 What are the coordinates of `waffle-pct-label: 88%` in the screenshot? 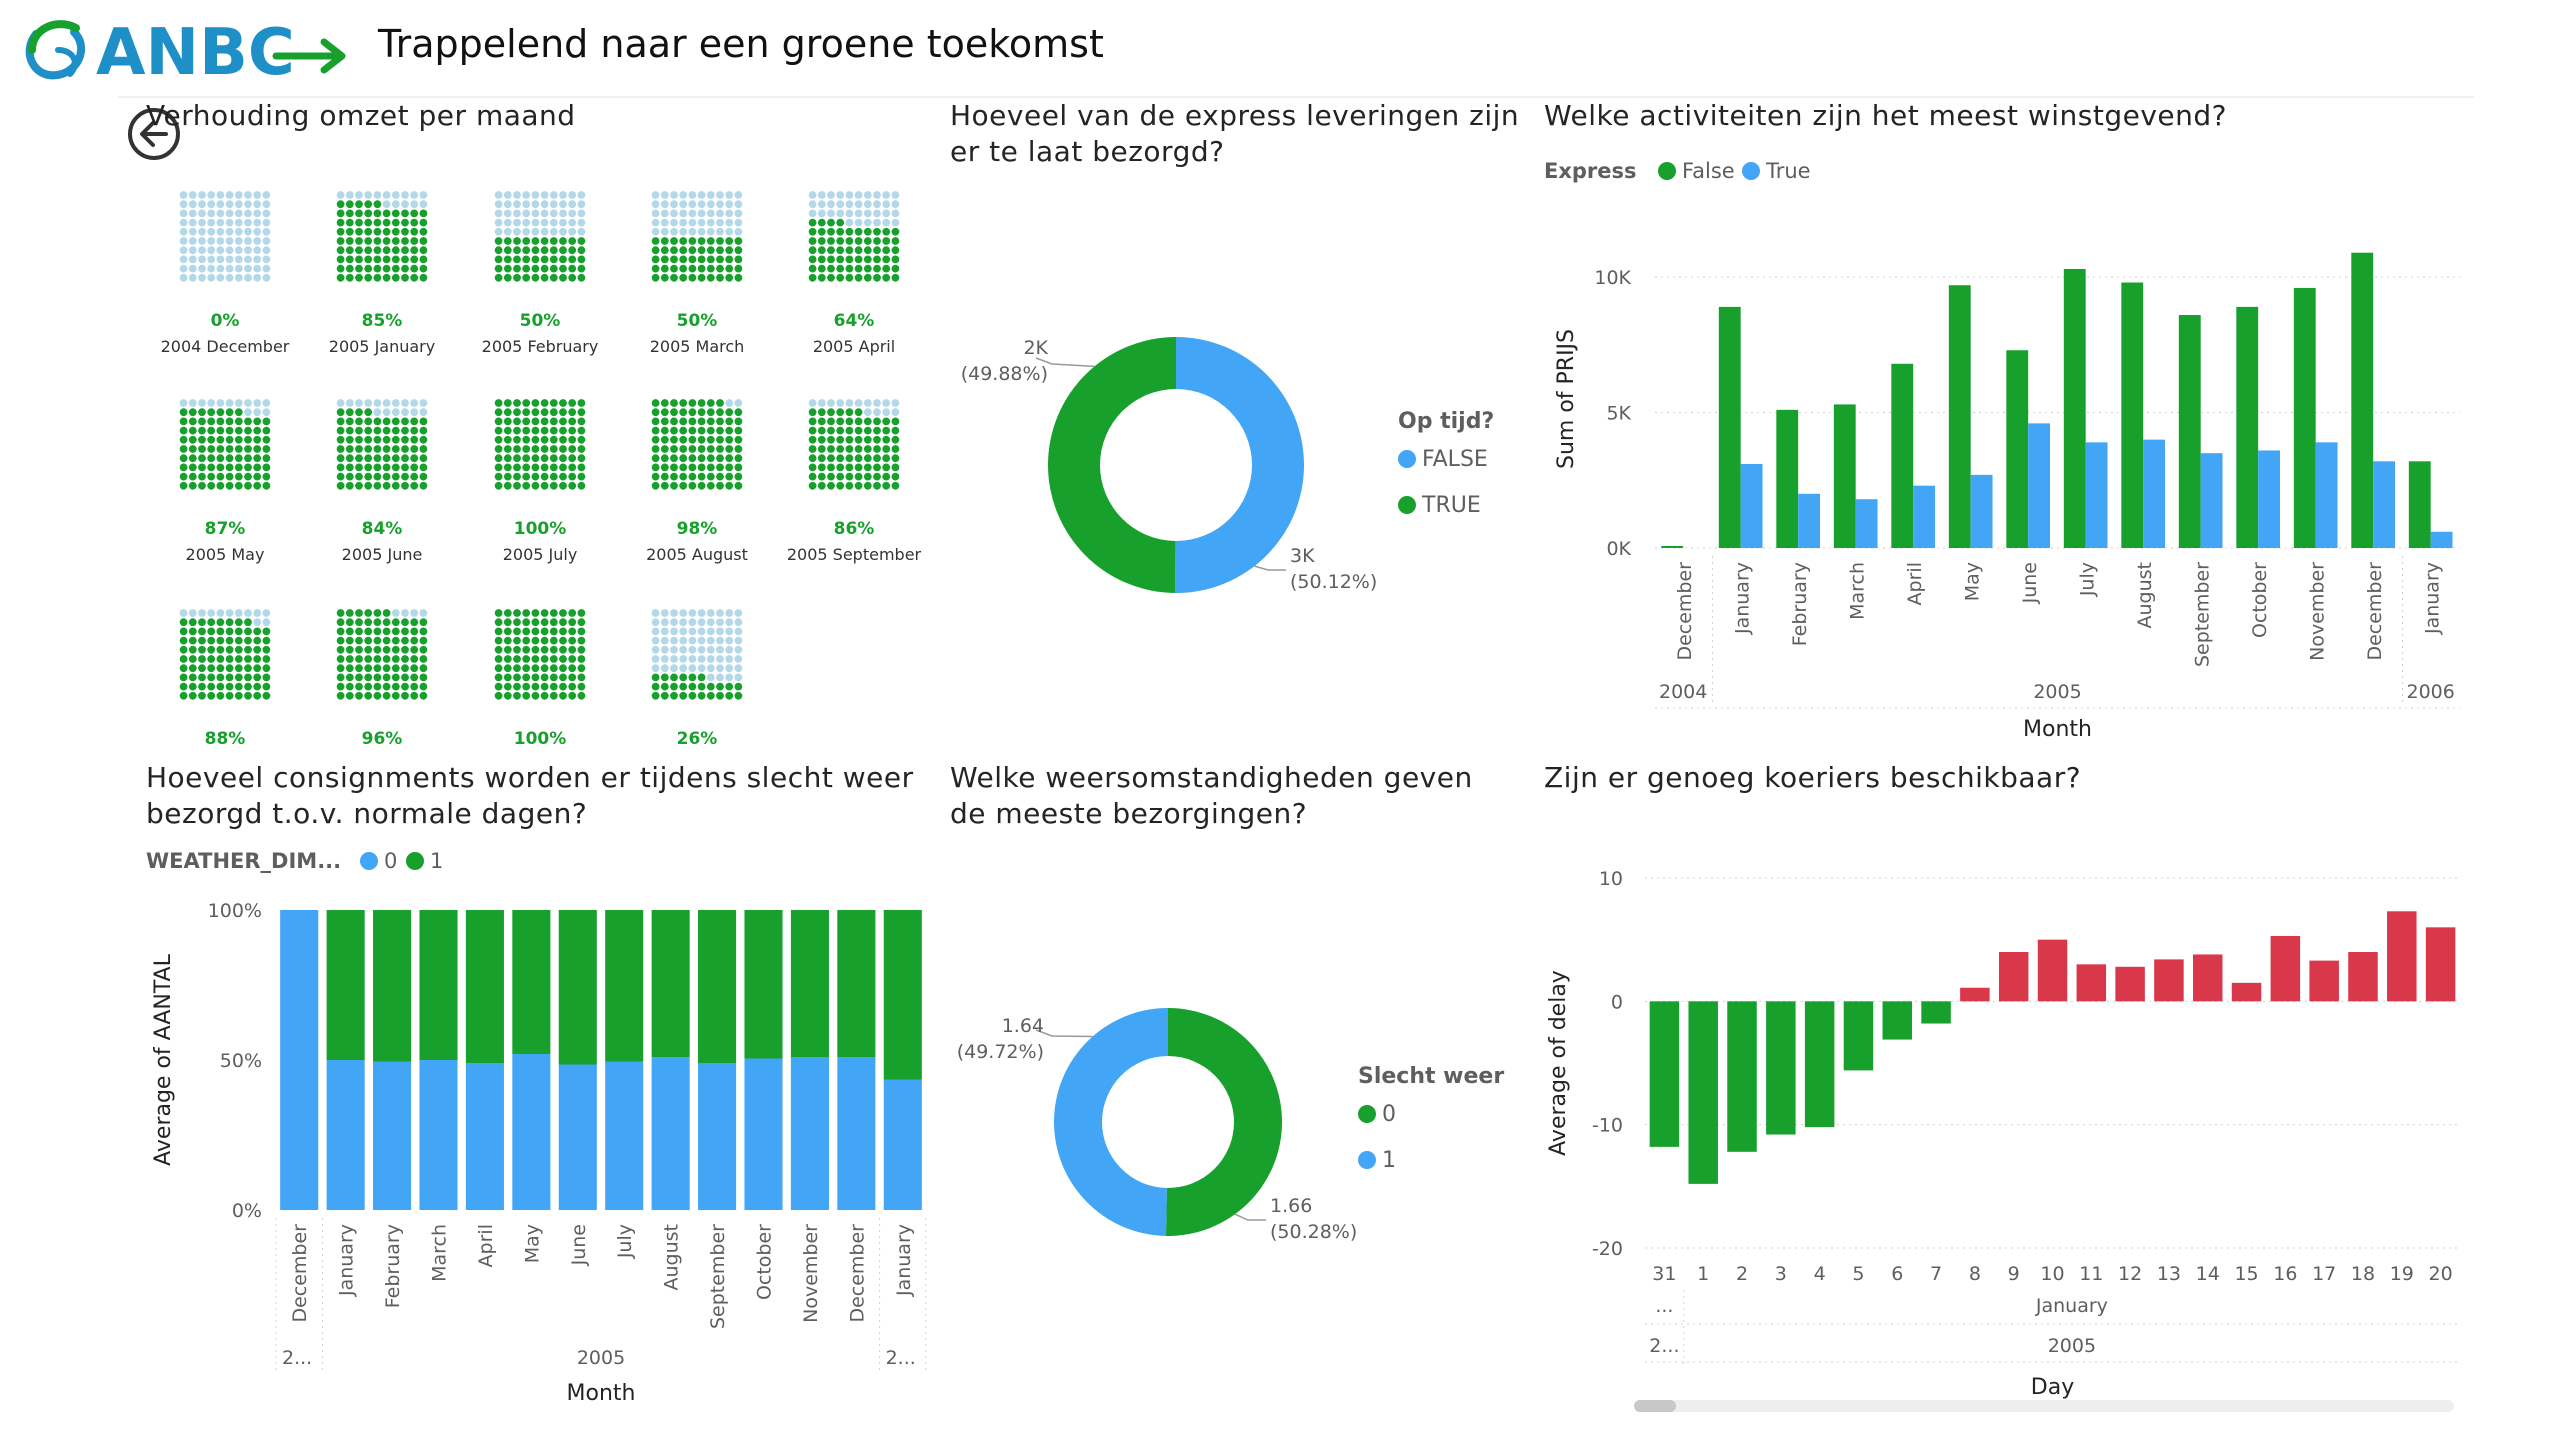 It's located at (225, 739).